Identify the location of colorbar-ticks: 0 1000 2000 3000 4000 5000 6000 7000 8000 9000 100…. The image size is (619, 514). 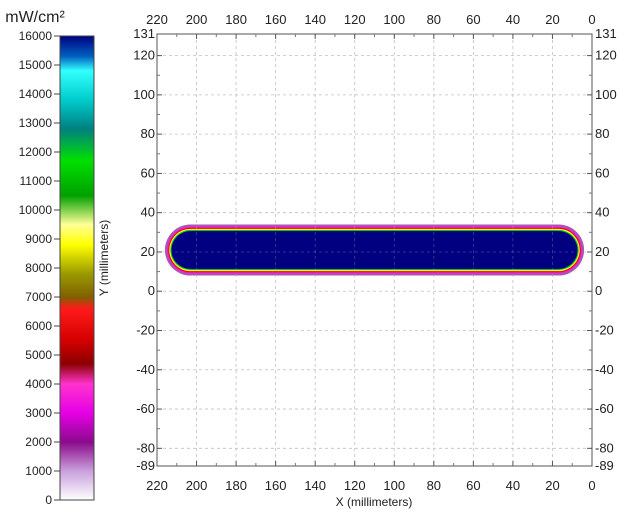
(39, 268).